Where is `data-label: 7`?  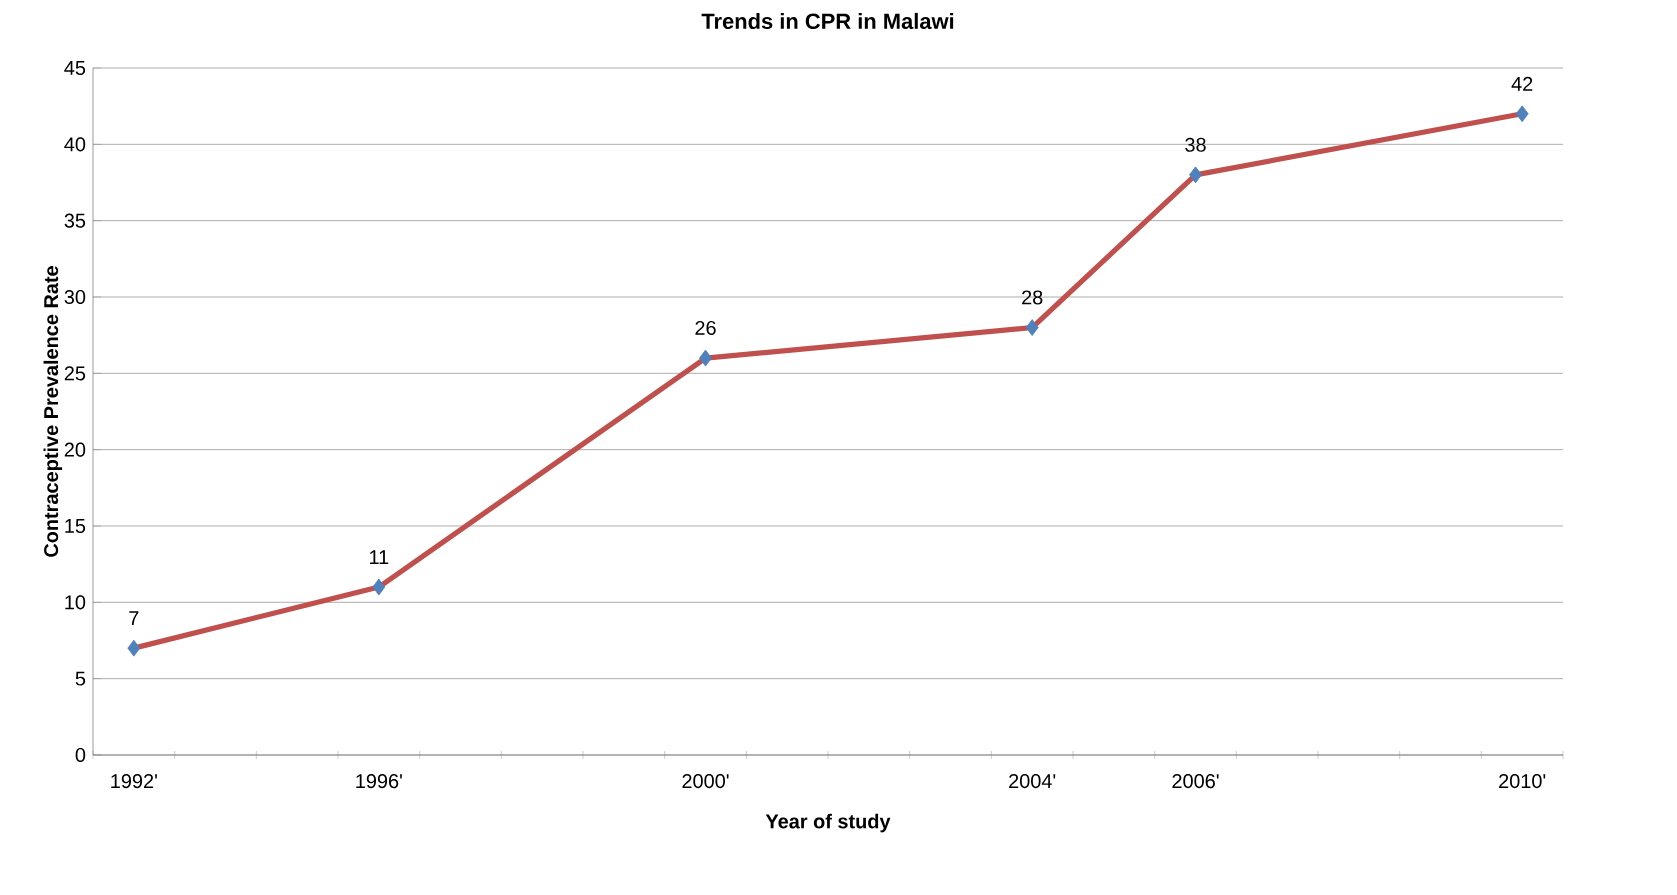 data-label: 7 is located at coordinates (134, 618).